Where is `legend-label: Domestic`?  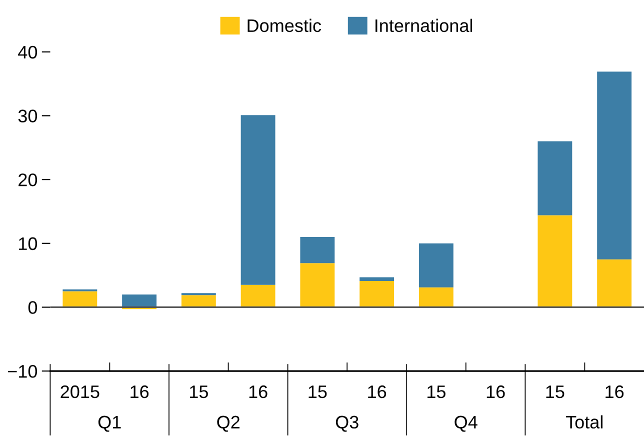
legend-label: Domestic is located at coordinates (285, 25).